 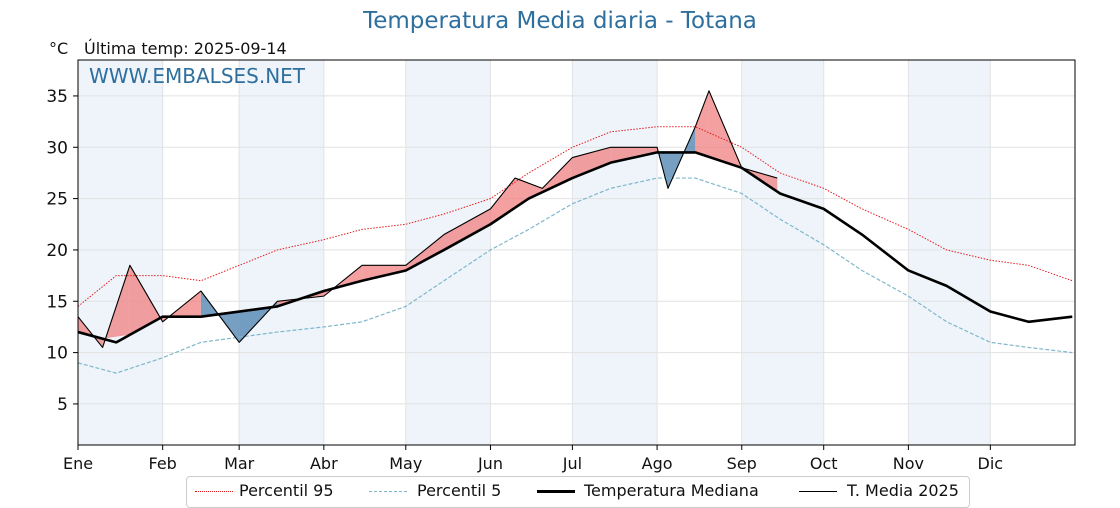 I want to click on y-tick-label-10: 10, so click(x=57, y=354).